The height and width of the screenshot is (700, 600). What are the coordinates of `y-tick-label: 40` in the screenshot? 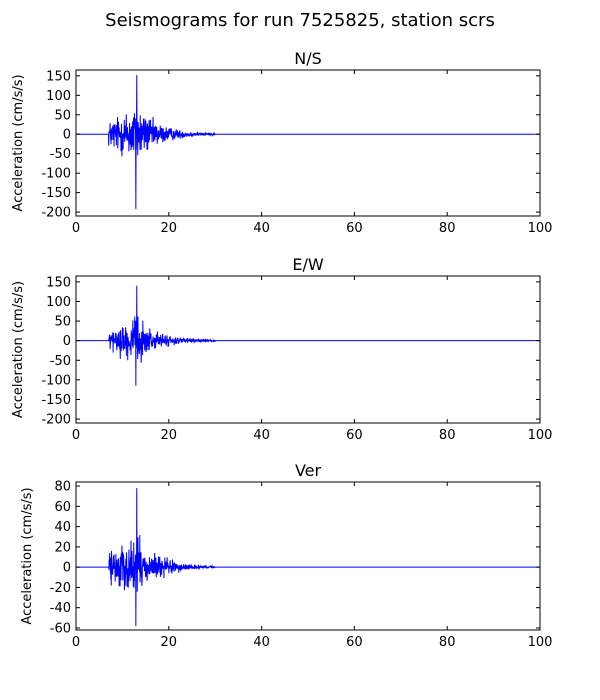 It's located at (62, 527).